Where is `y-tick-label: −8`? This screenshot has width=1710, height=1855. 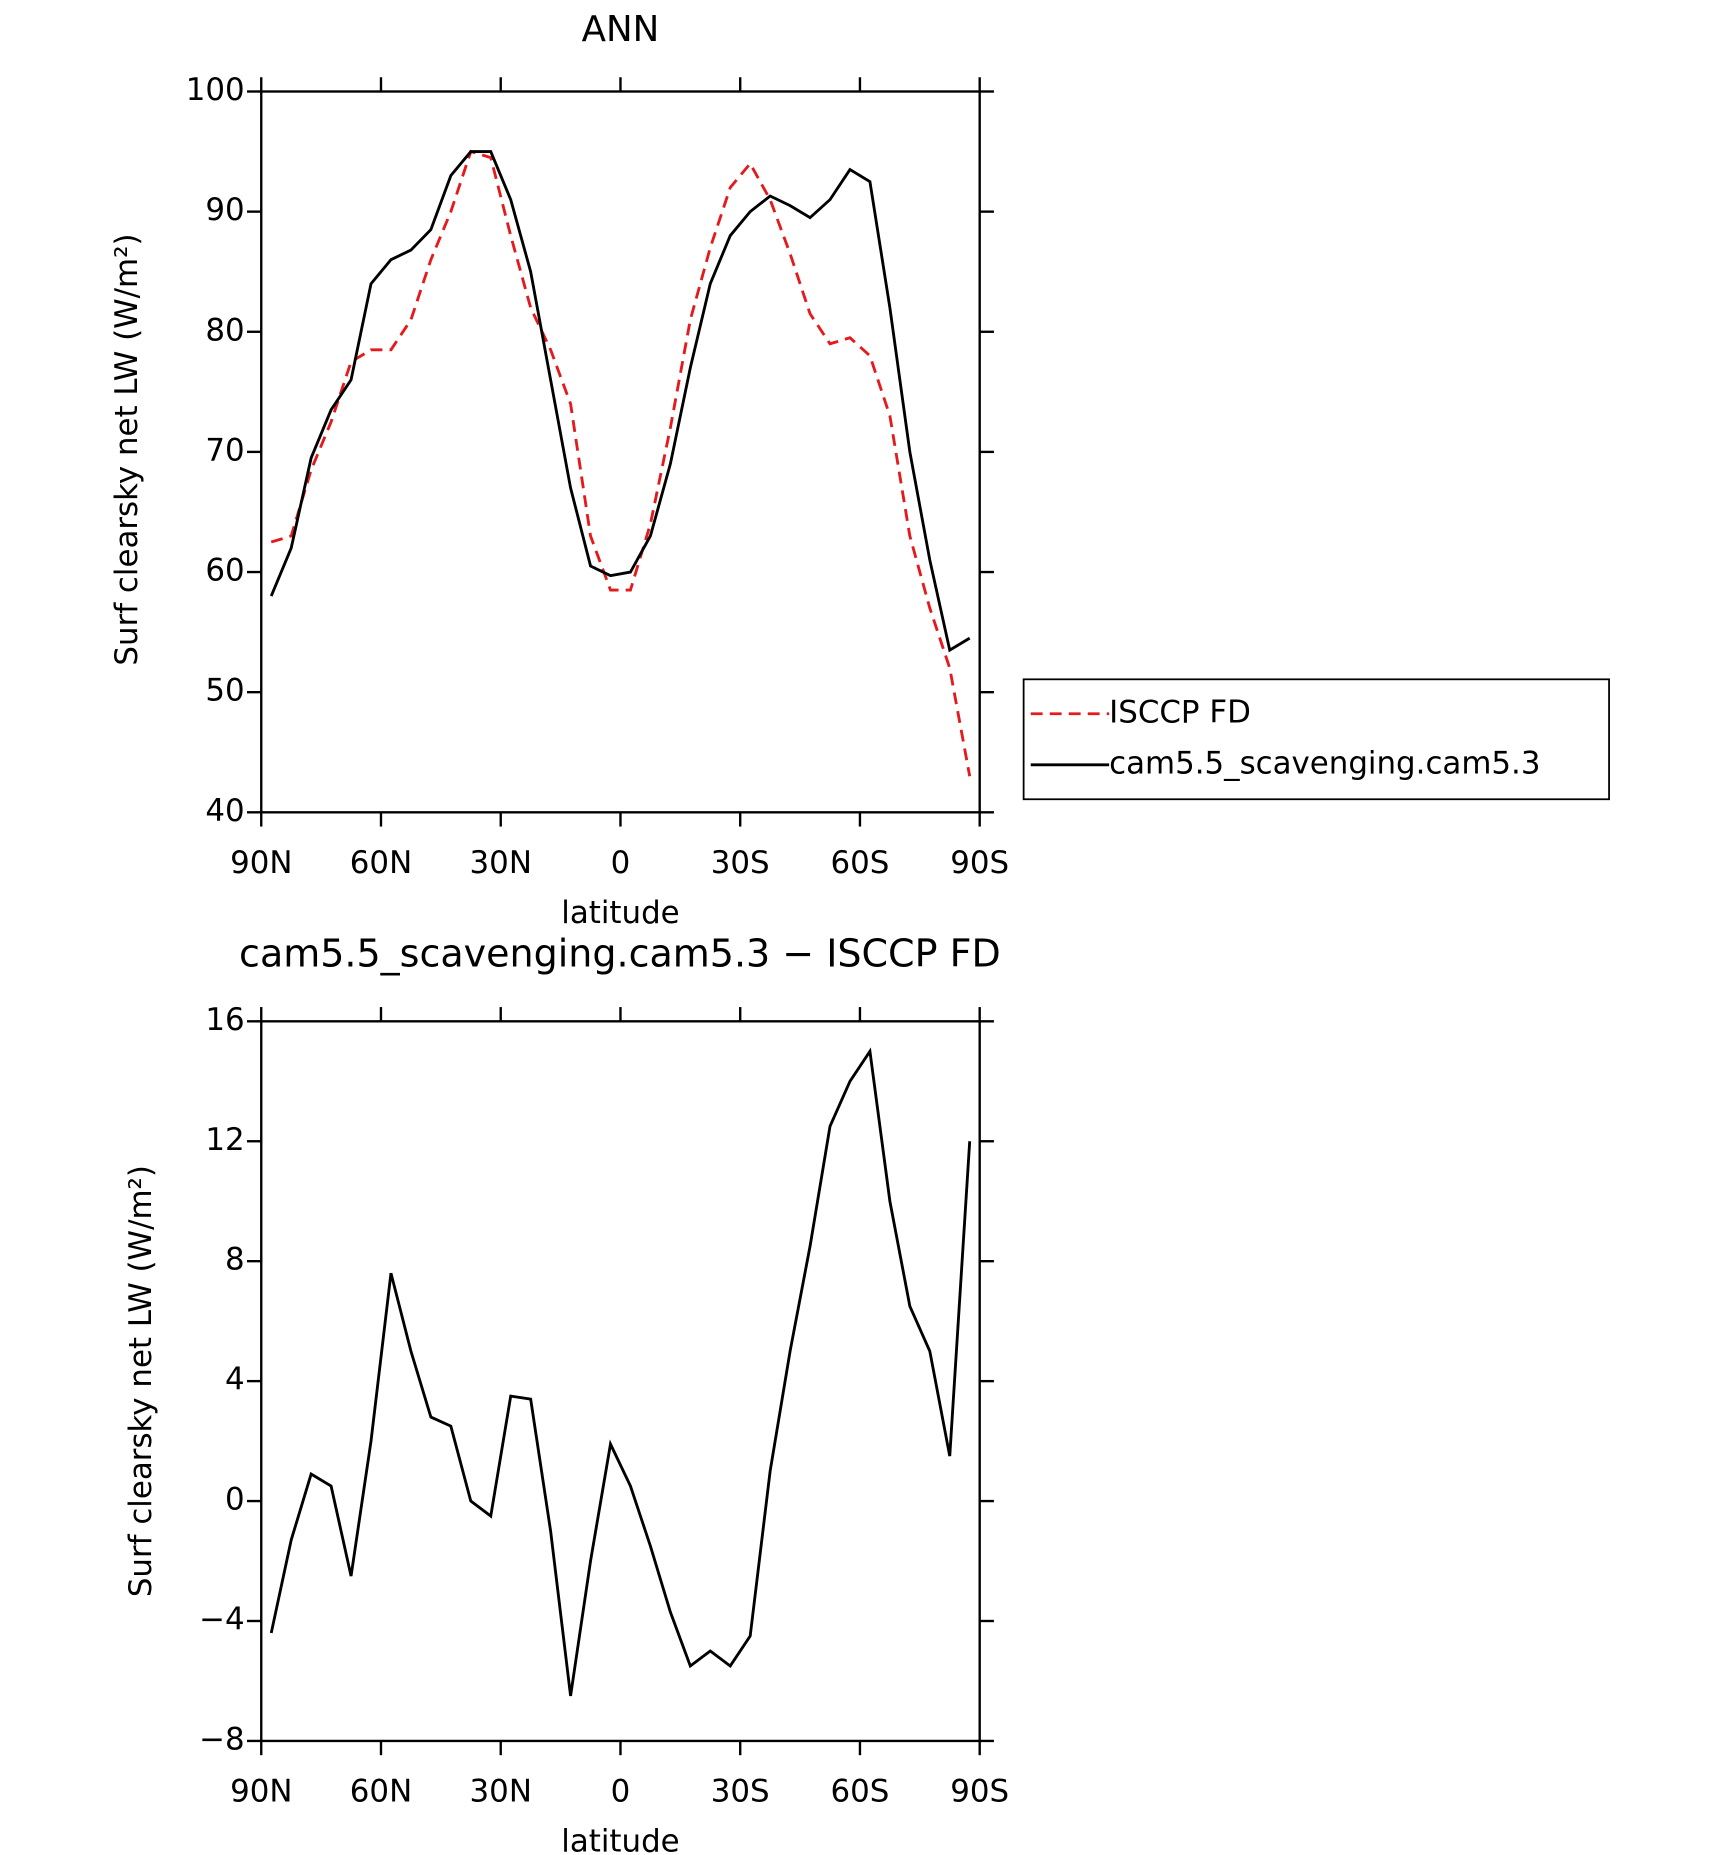
y-tick-label: −8 is located at coordinates (221, 1739).